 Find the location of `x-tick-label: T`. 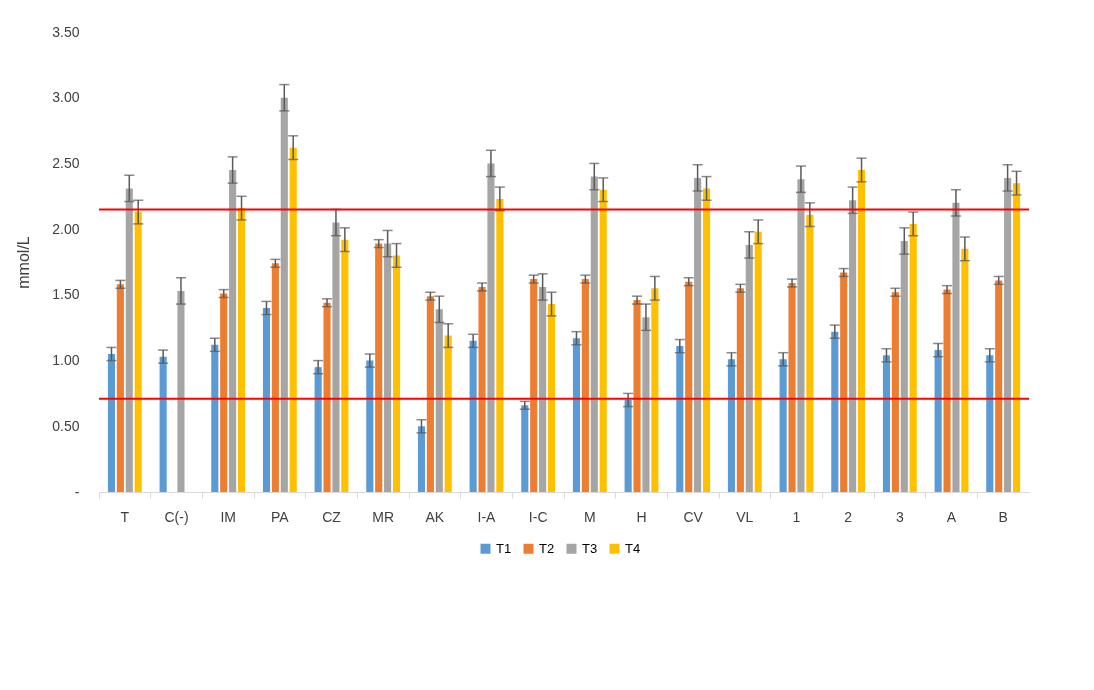

x-tick-label: T is located at coordinates (125, 516).